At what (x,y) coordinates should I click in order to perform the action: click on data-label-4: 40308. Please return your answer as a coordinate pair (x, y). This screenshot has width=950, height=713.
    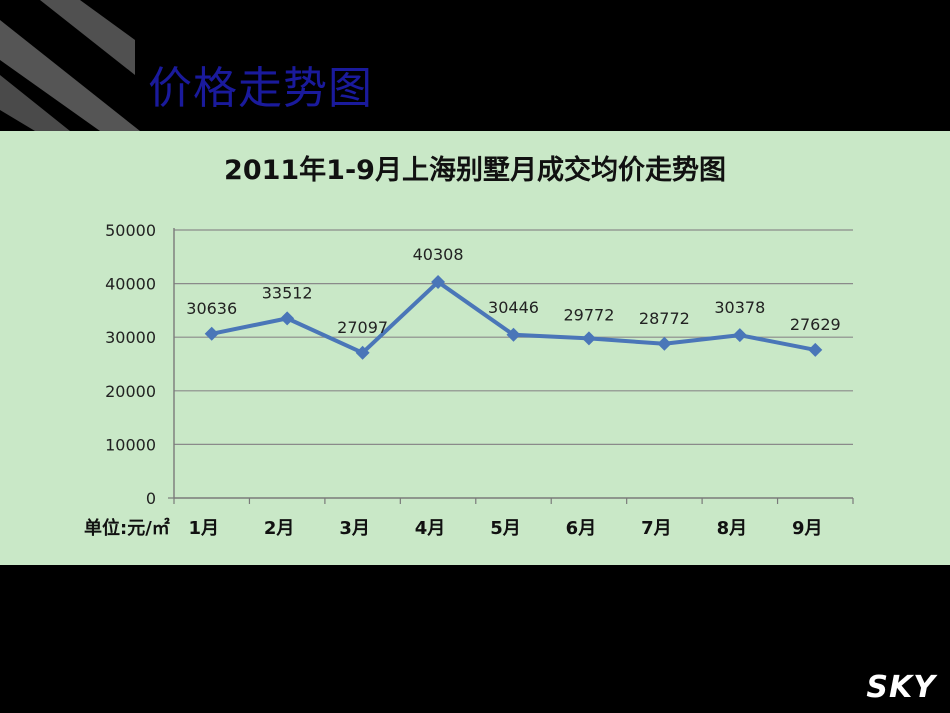
    Looking at the image, I should click on (438, 254).